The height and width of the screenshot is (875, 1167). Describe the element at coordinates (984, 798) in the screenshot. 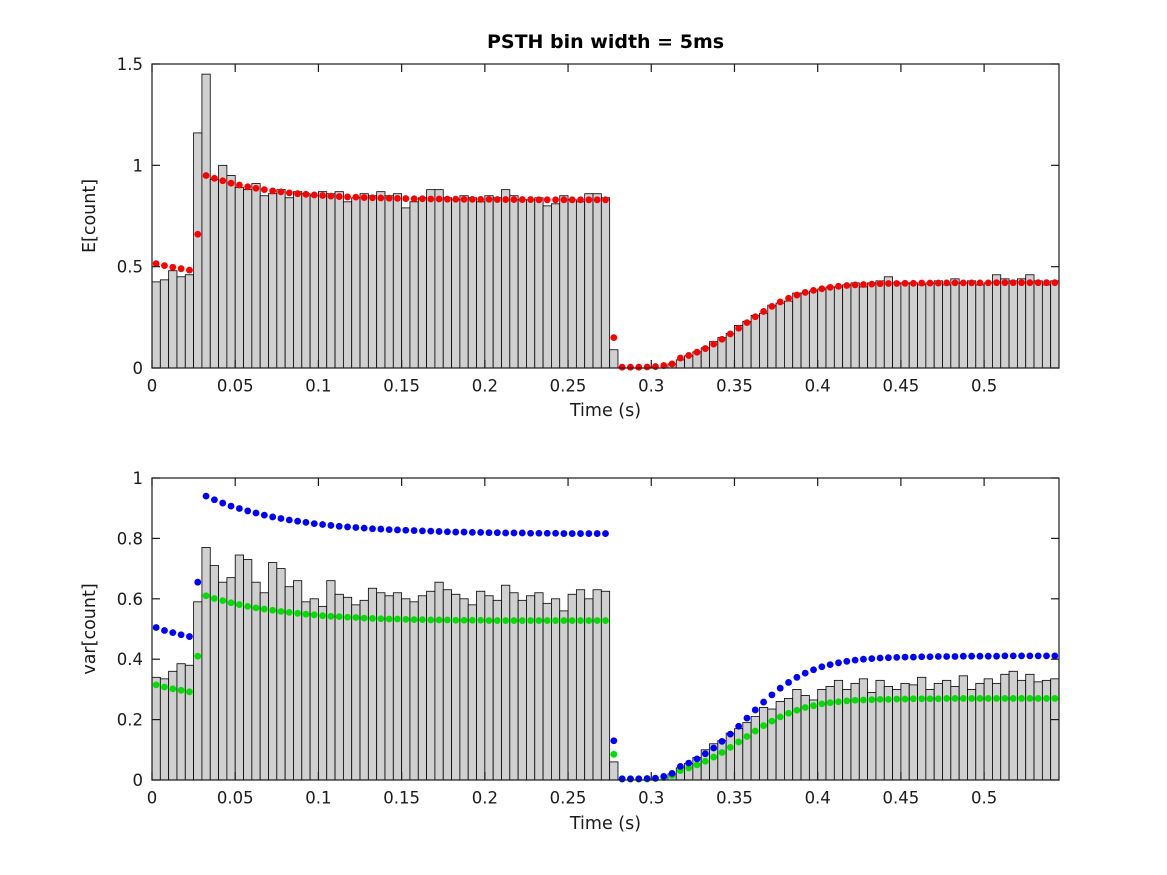

I see `x-tick-label: 0.5` at that location.